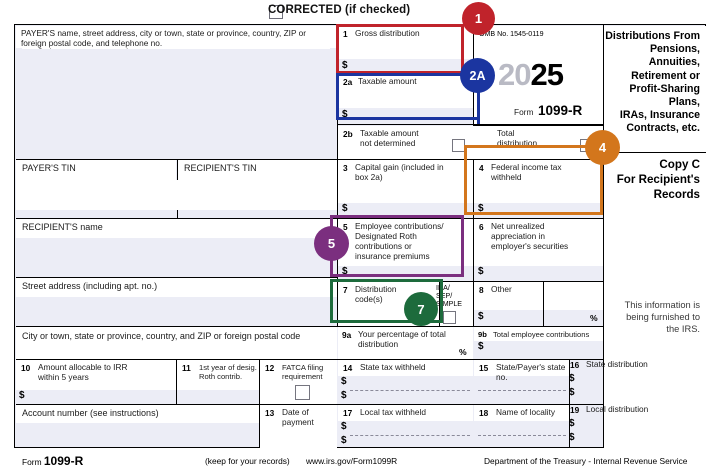  What do you see at coordinates (270, 368) in the screenshot?
I see `box-12-number: 12` at bounding box center [270, 368].